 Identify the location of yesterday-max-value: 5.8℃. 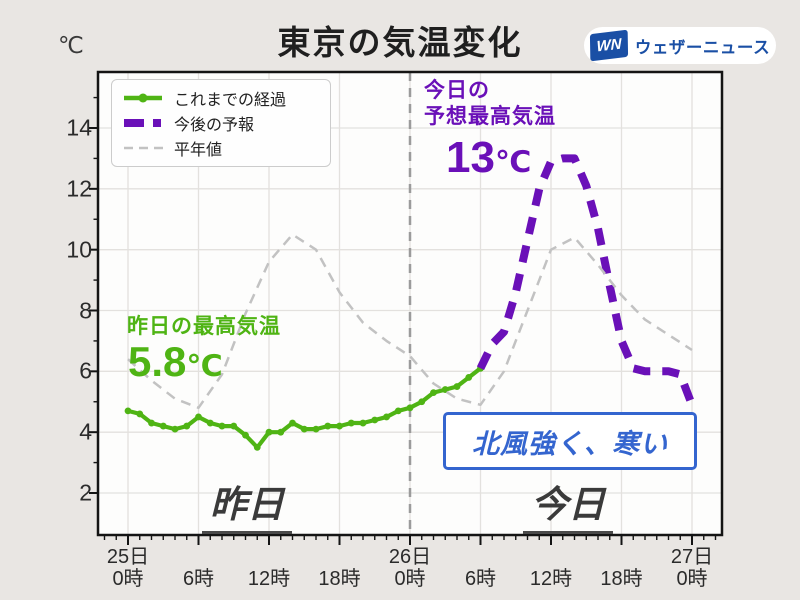
(175, 362).